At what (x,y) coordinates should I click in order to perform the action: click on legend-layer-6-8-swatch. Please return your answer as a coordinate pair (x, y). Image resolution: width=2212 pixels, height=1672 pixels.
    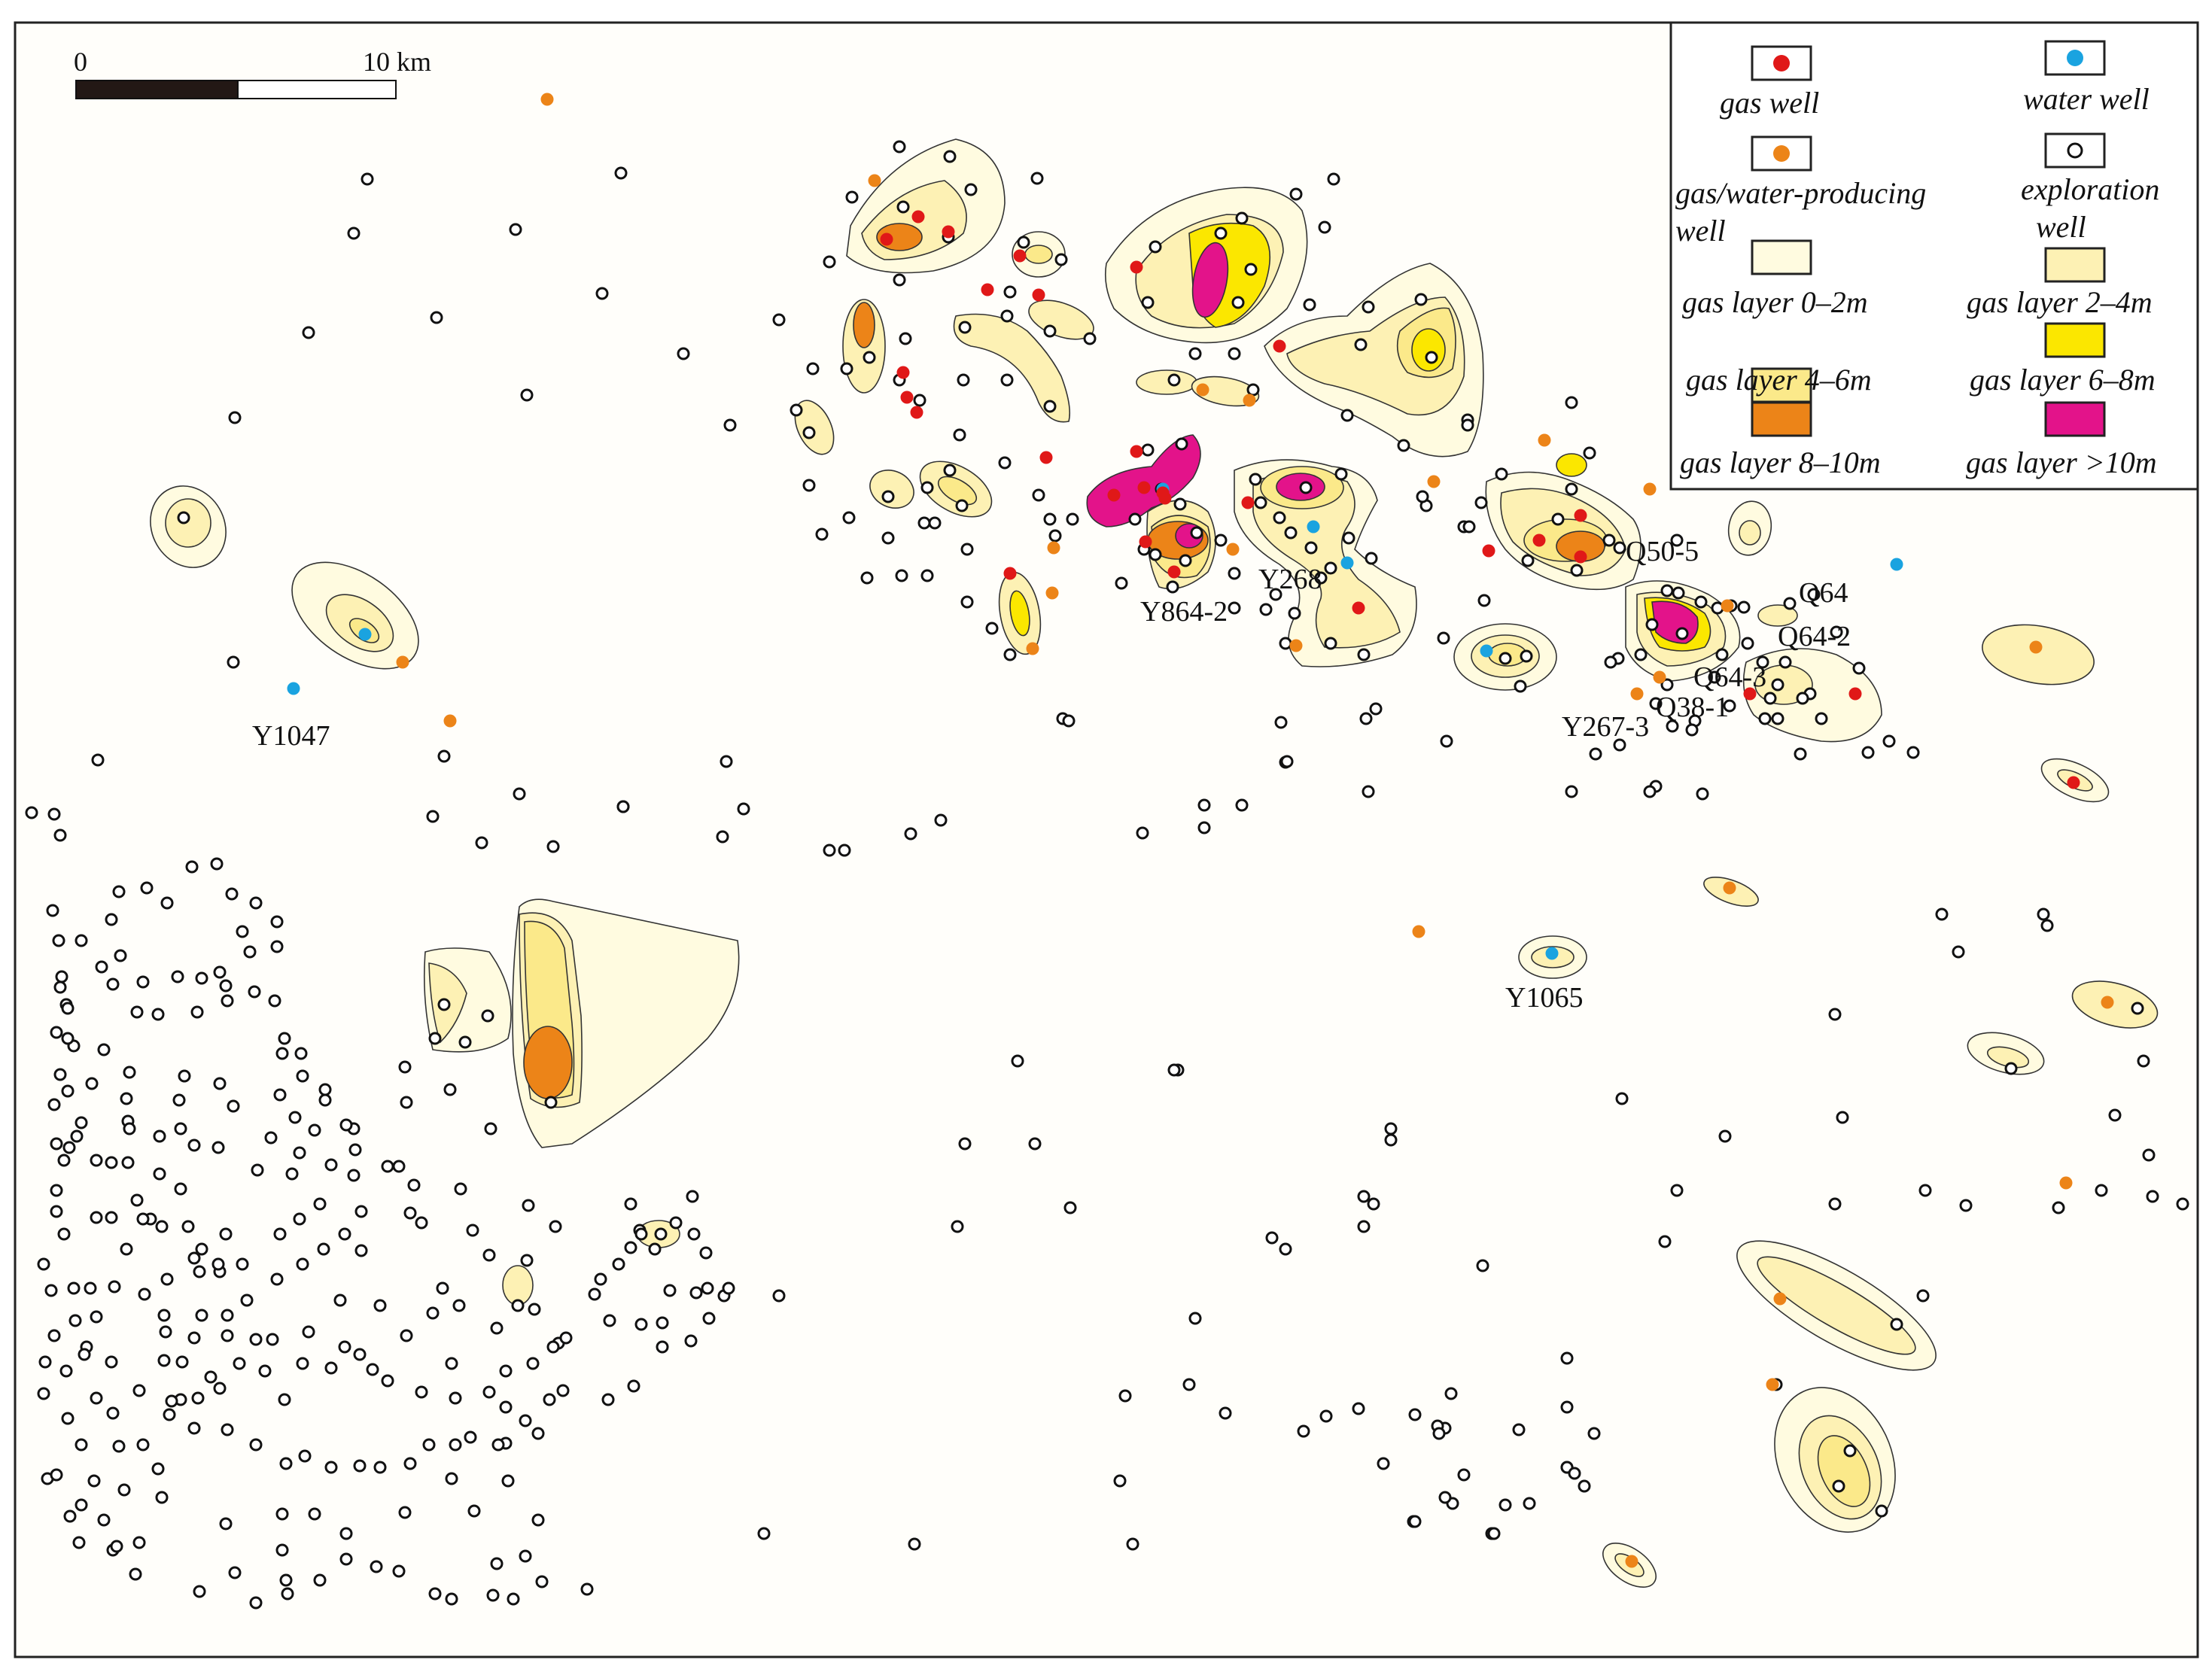
    Looking at the image, I should click on (2075, 340).